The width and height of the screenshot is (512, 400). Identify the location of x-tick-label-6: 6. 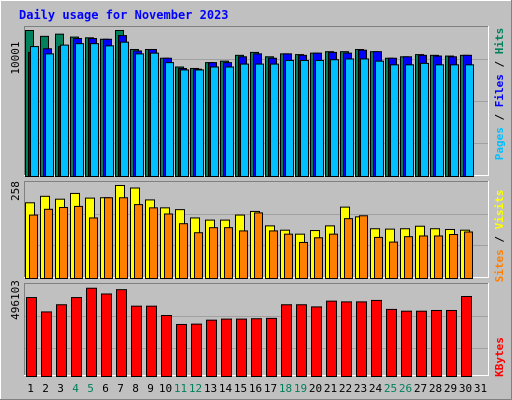
(105, 388).